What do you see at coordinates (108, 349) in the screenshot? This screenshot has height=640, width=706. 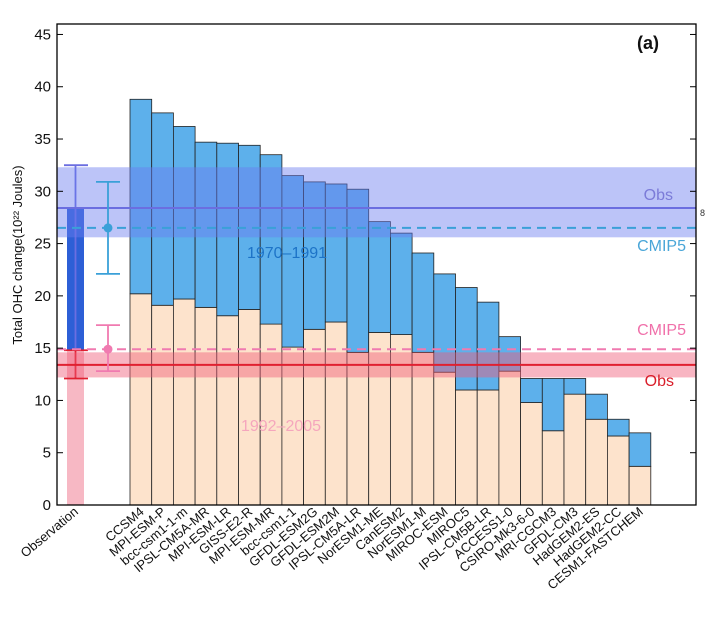 I see `cmip5-error-lower-dot` at bounding box center [108, 349].